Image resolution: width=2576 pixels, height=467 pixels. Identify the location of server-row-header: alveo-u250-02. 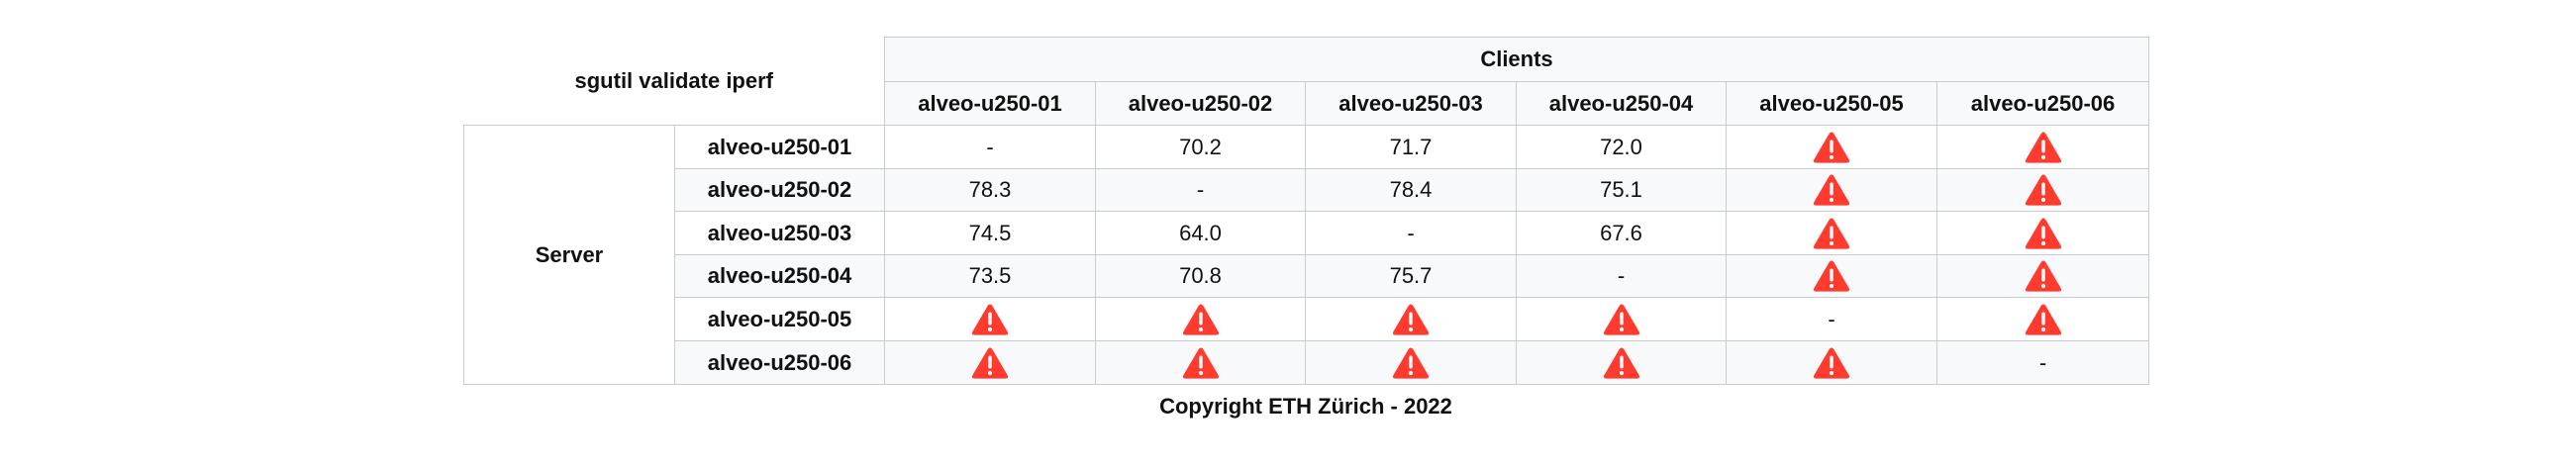
(780, 190).